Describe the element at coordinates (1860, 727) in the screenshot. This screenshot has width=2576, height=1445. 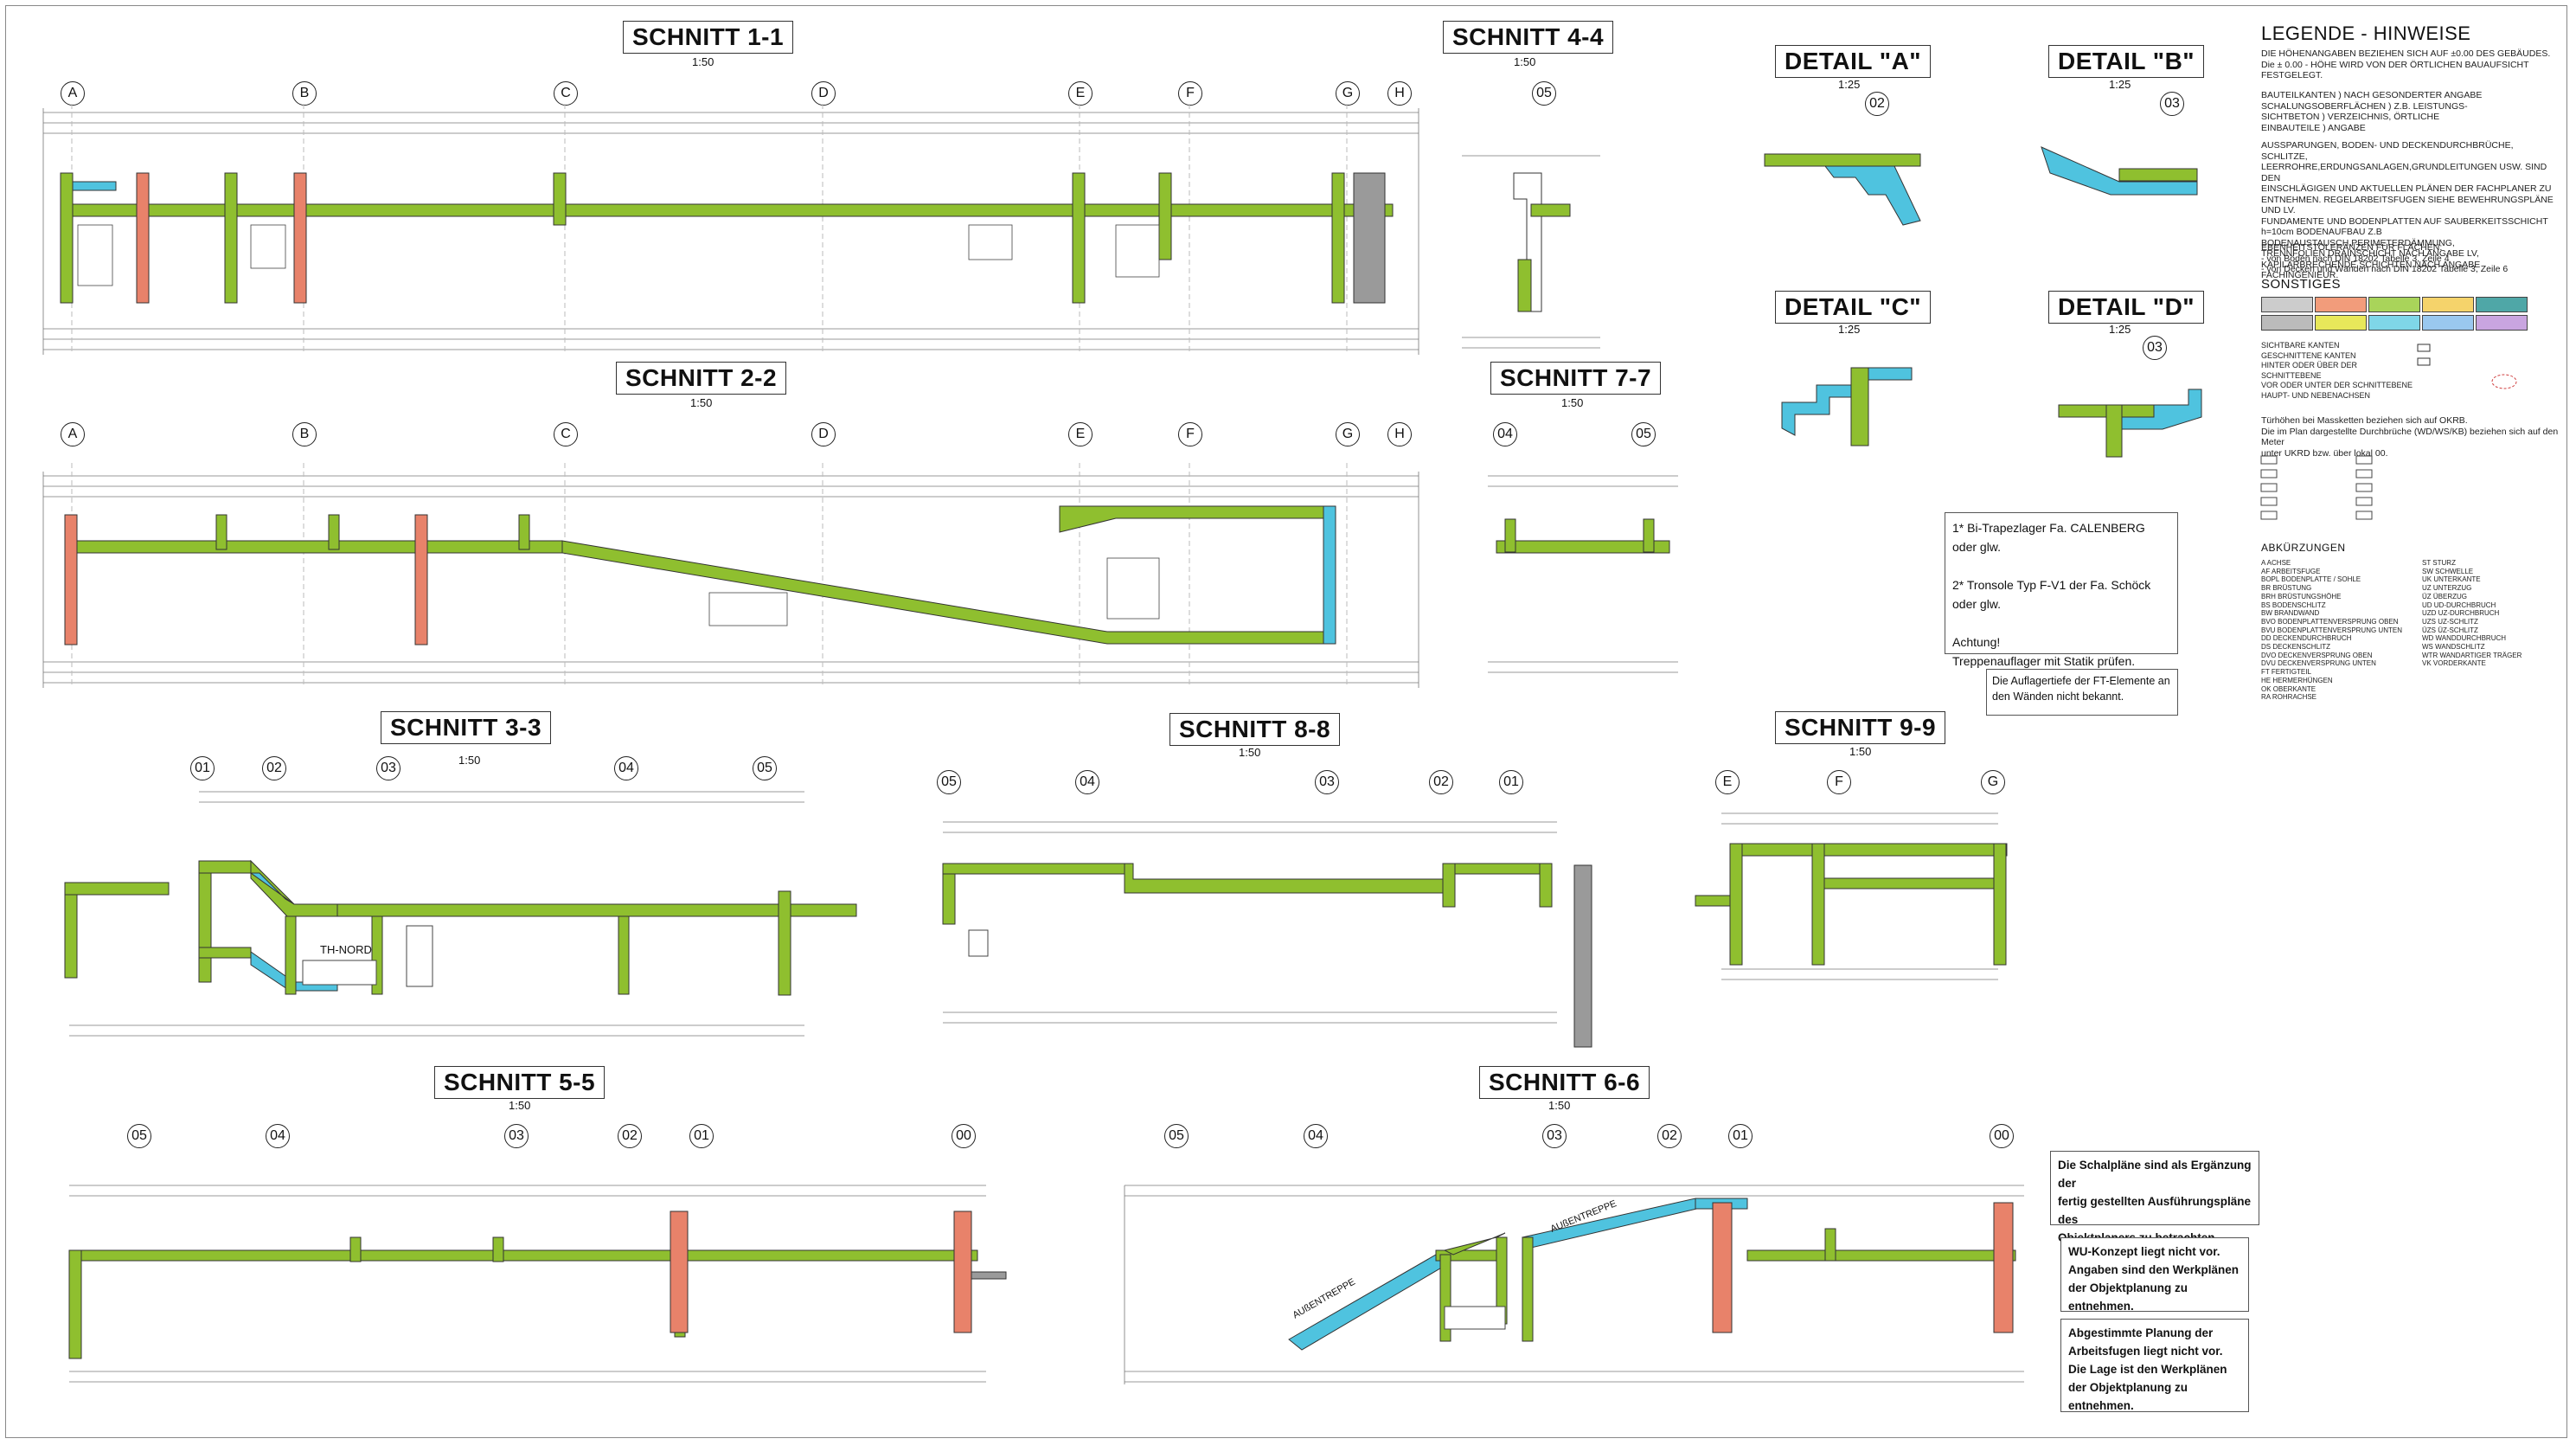
I see `section-title-9-9: SCHNITT 9-9` at that location.